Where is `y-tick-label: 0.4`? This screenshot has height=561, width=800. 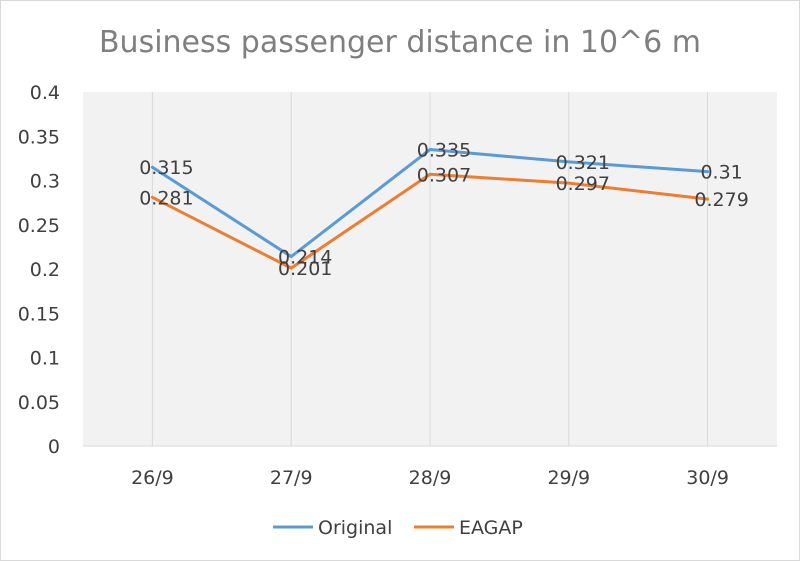
y-tick-label: 0.4 is located at coordinates (45, 93).